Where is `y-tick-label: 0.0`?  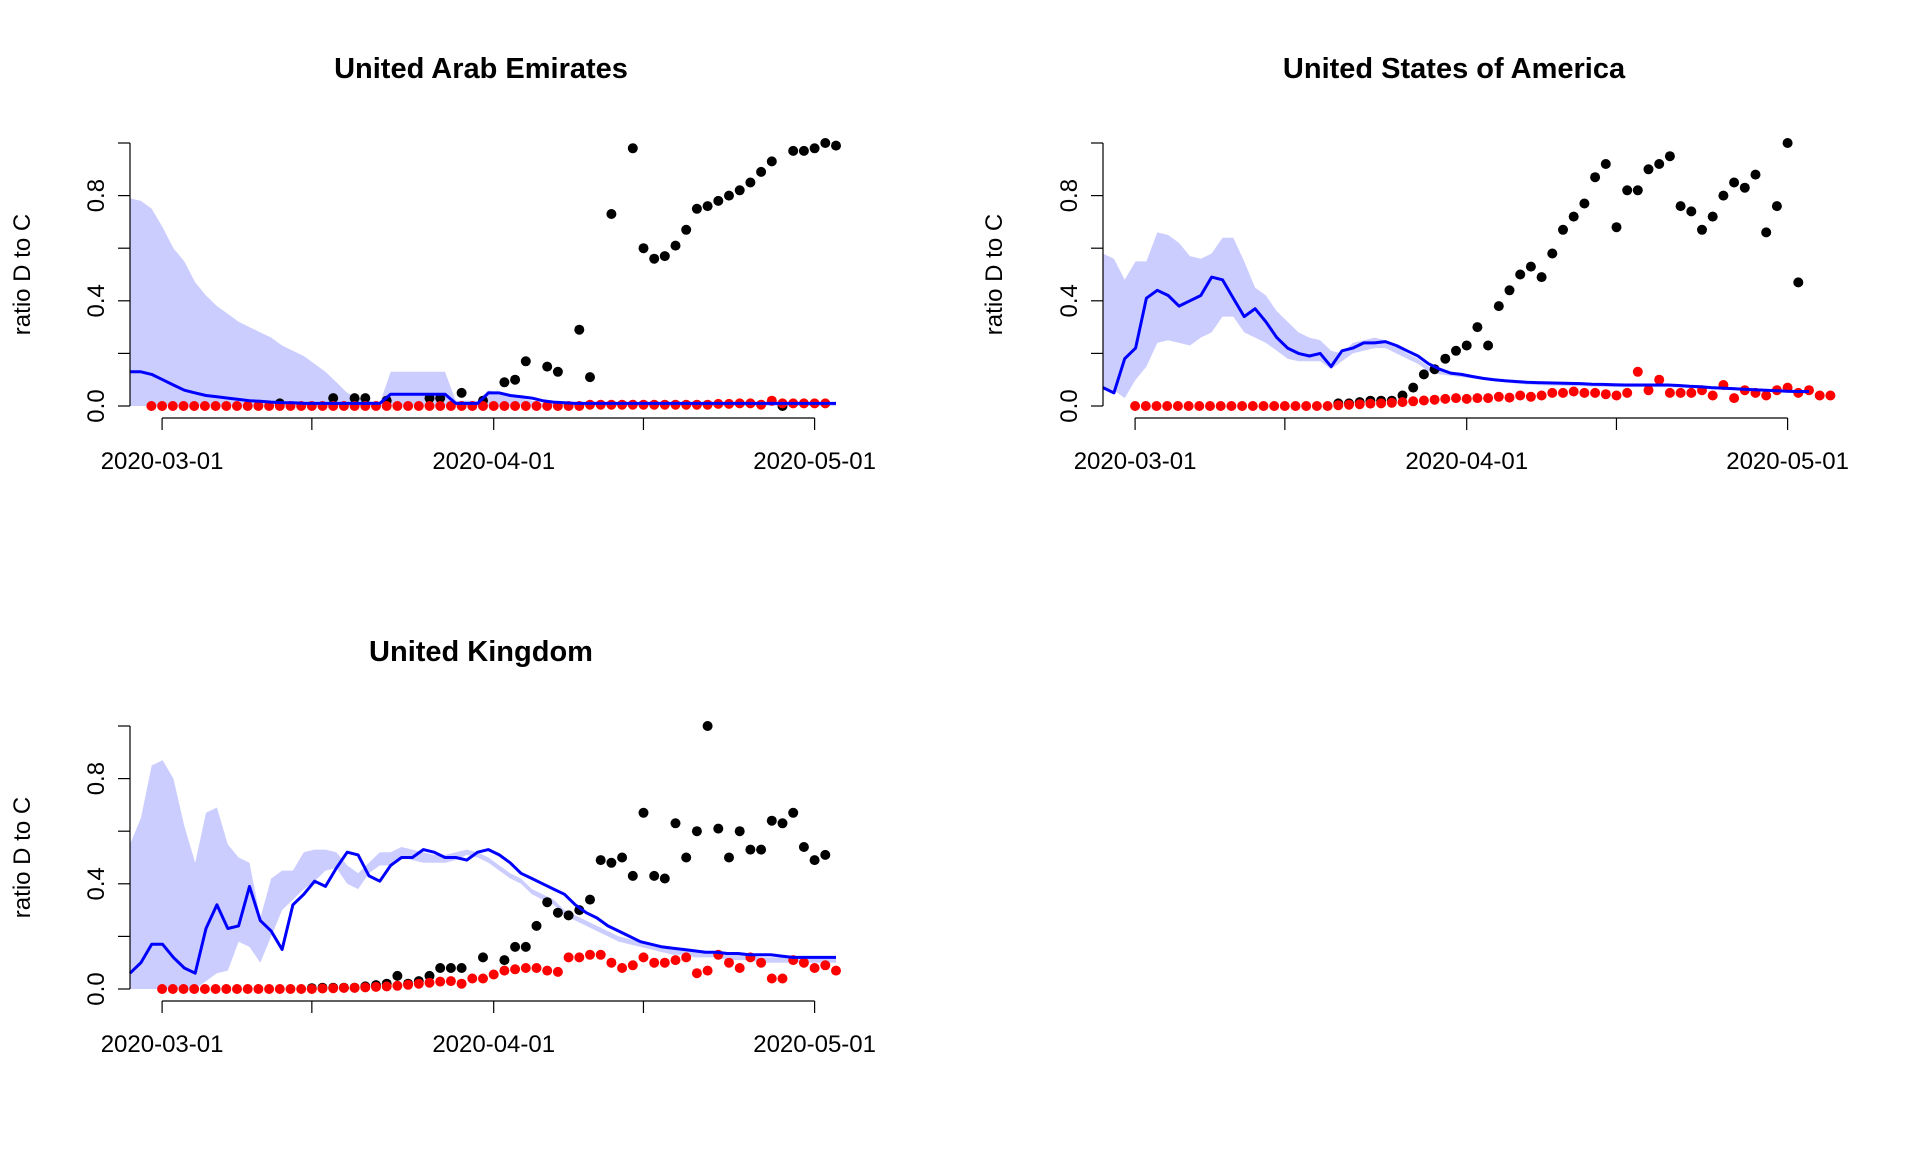
y-tick-label: 0.0 is located at coordinates (96, 988).